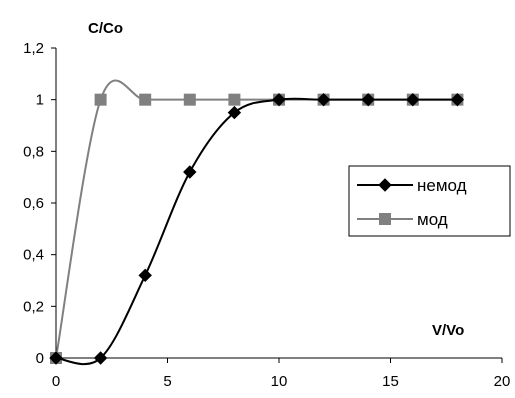 This screenshot has height=398, width=515. What do you see at coordinates (432, 219) in the screenshot?
I see `legend-label: мод` at bounding box center [432, 219].